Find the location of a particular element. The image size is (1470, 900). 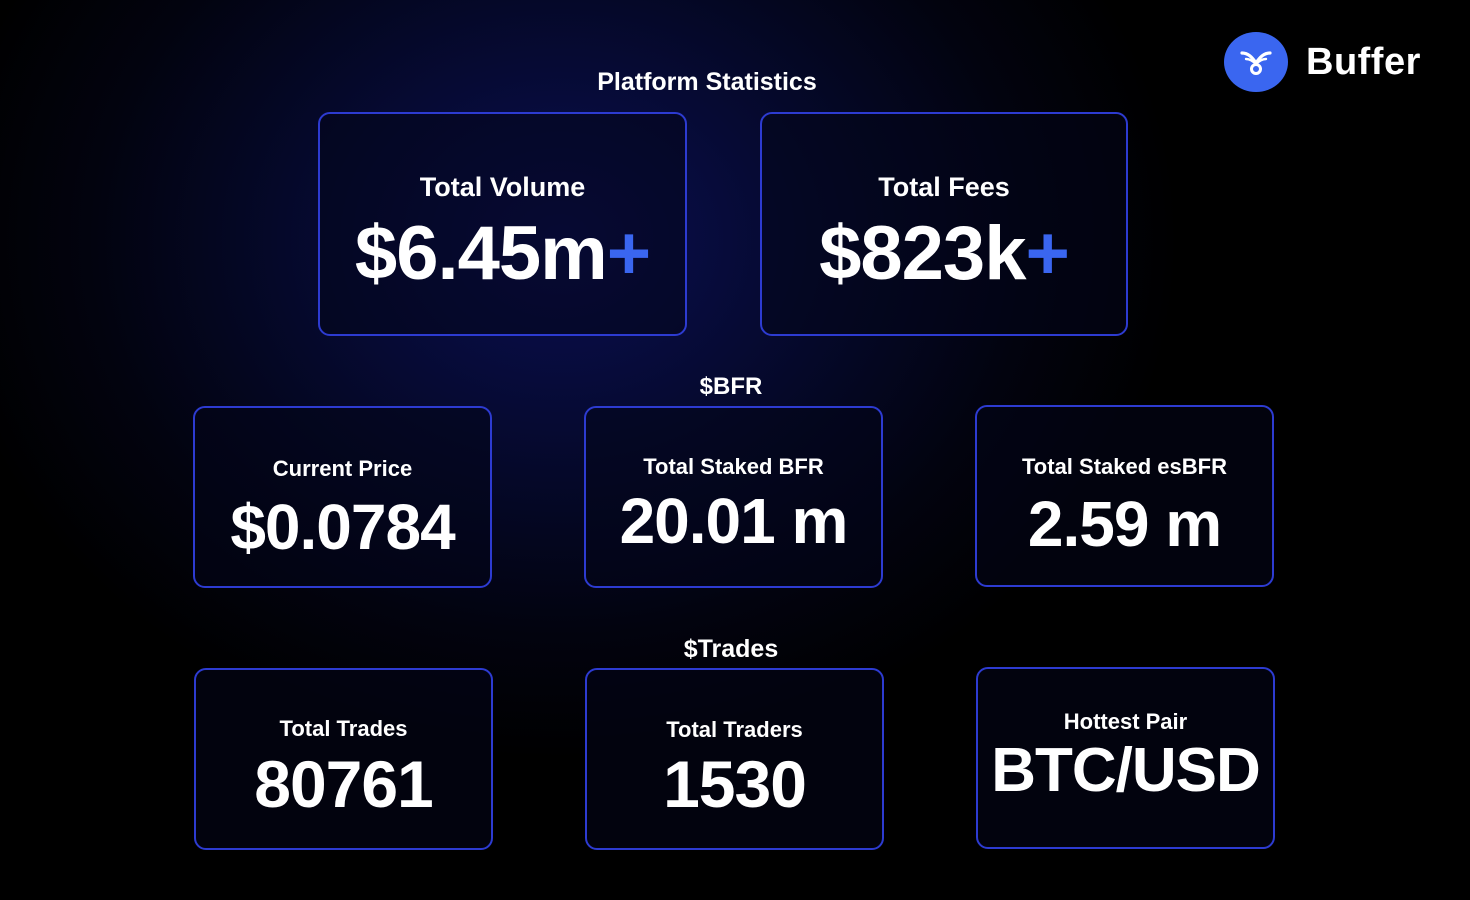

total-trades-card: Total Trades 80761 is located at coordinates (343, 759).